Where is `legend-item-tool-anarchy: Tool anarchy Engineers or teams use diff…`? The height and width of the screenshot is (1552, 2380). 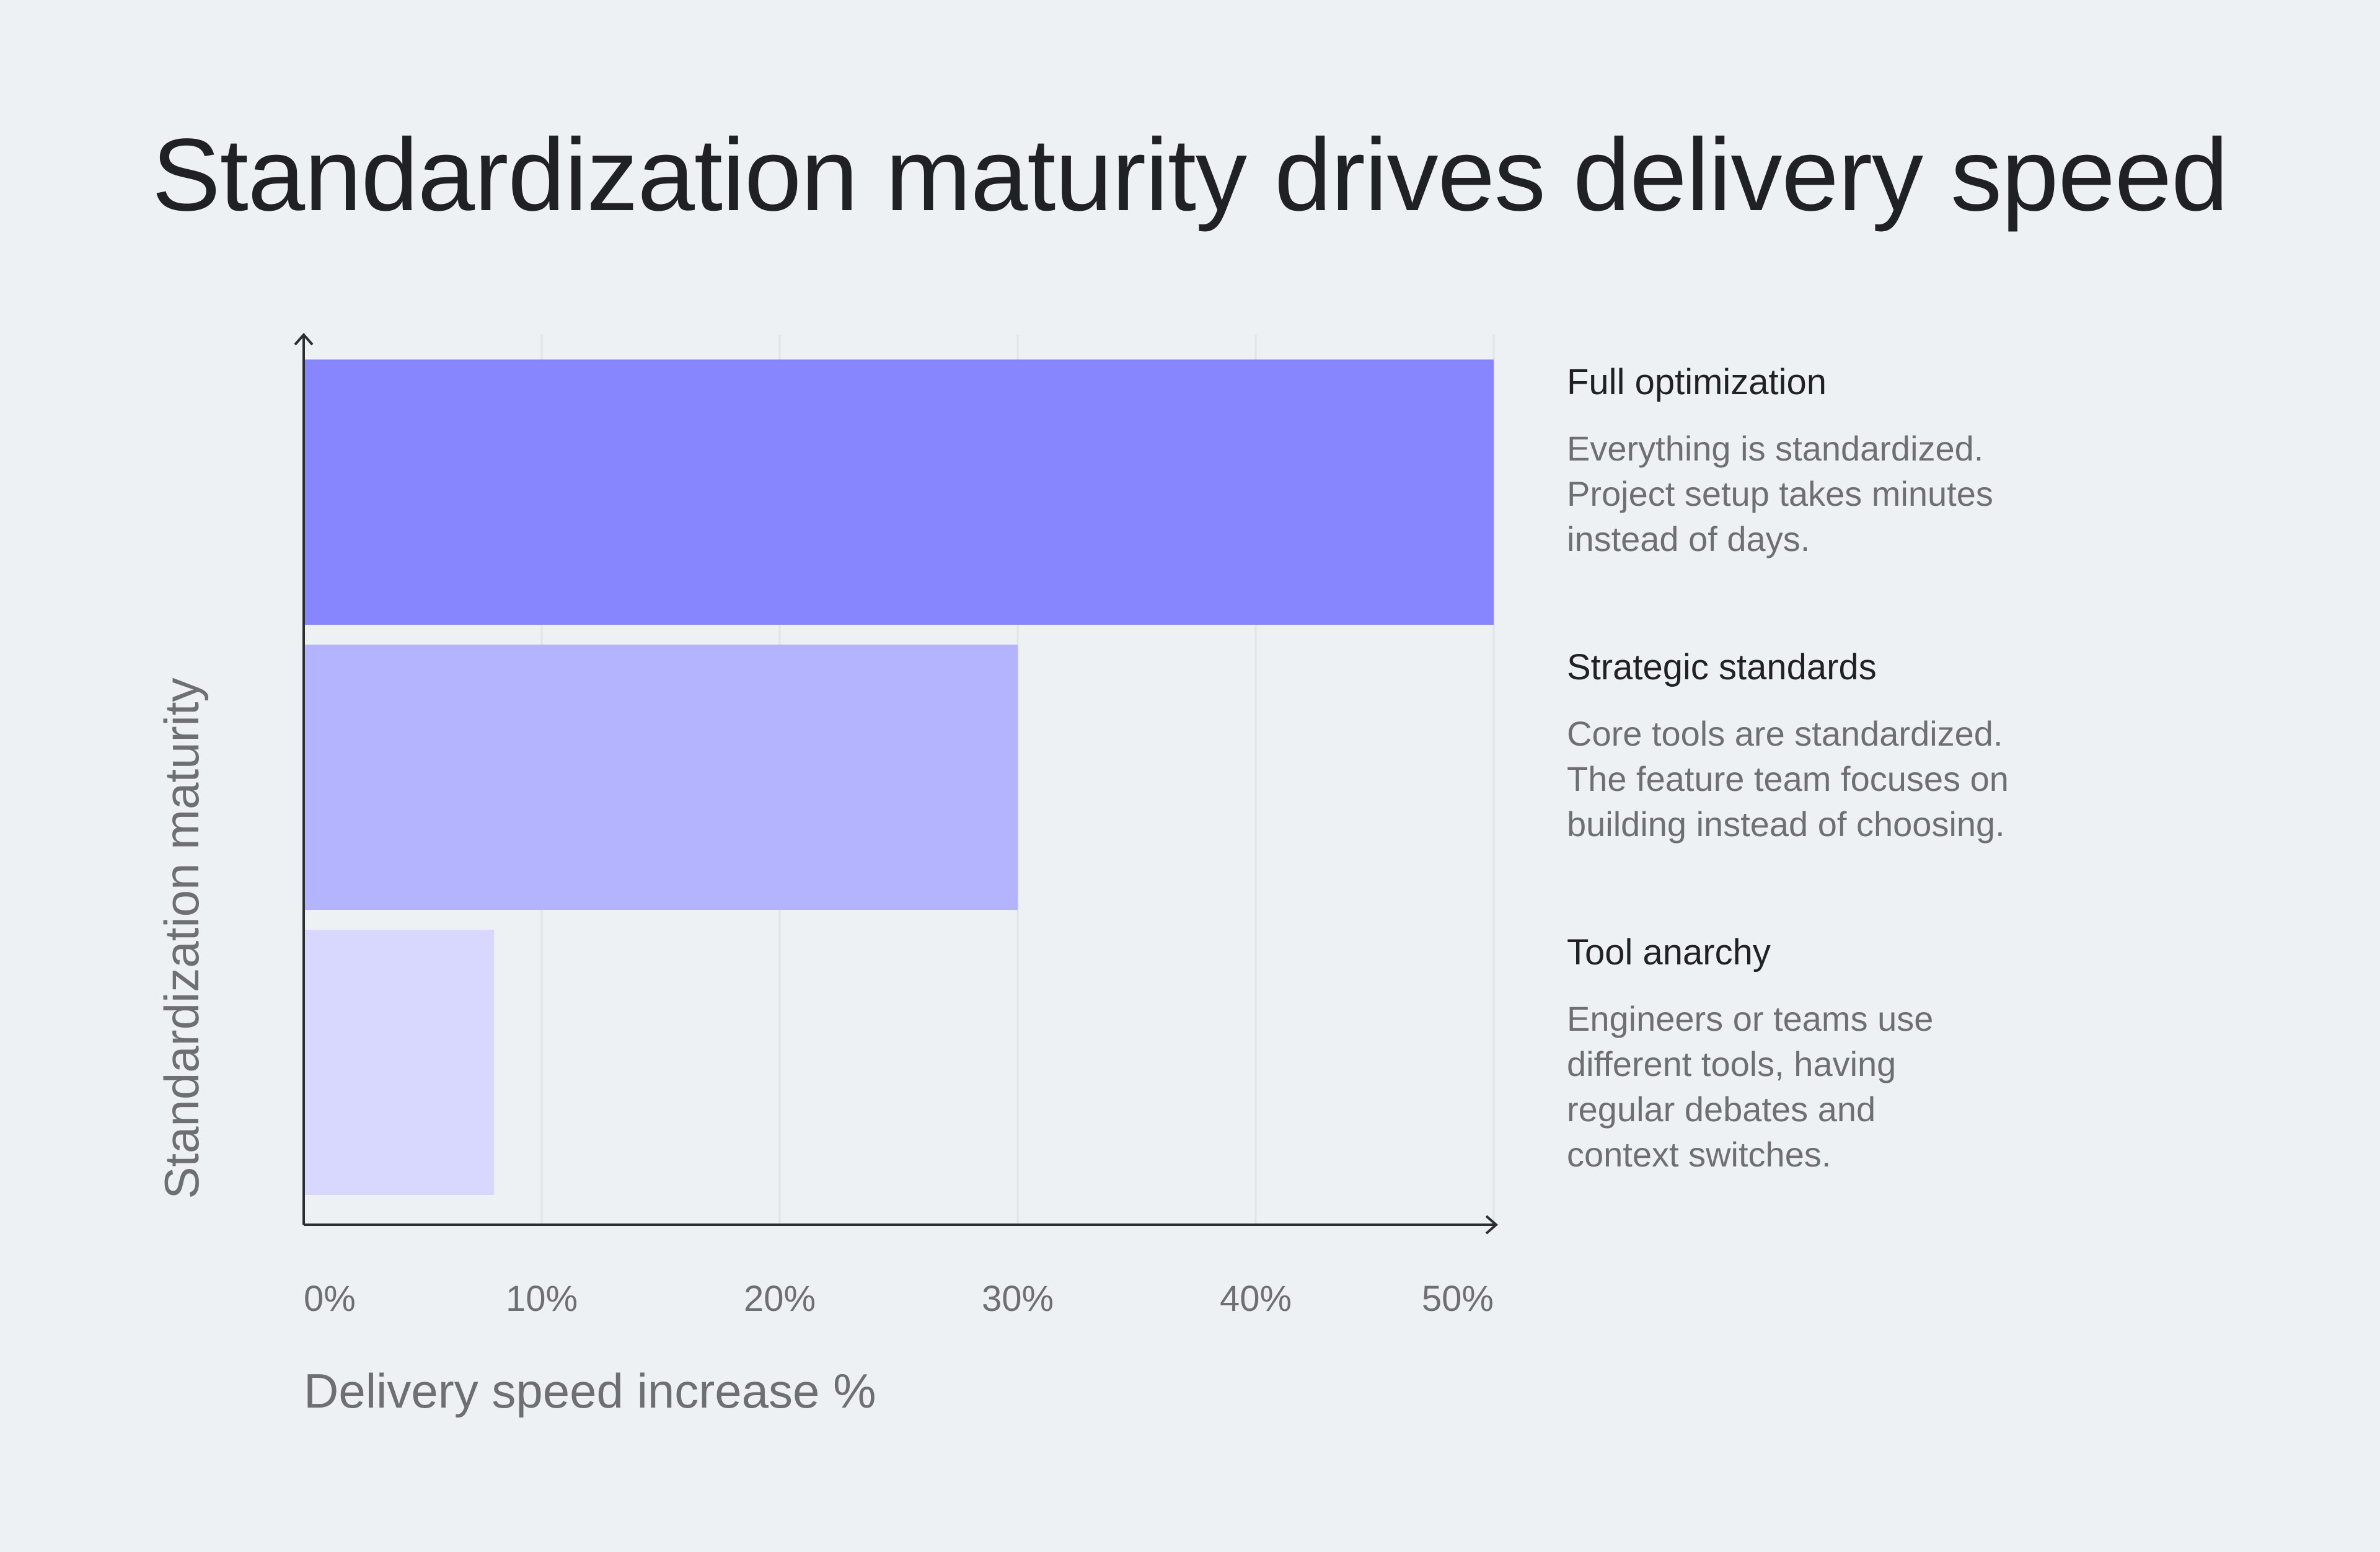 legend-item-tool-anarchy: Tool anarchy Engineers or teams use diff… is located at coordinates (1877, 1055).